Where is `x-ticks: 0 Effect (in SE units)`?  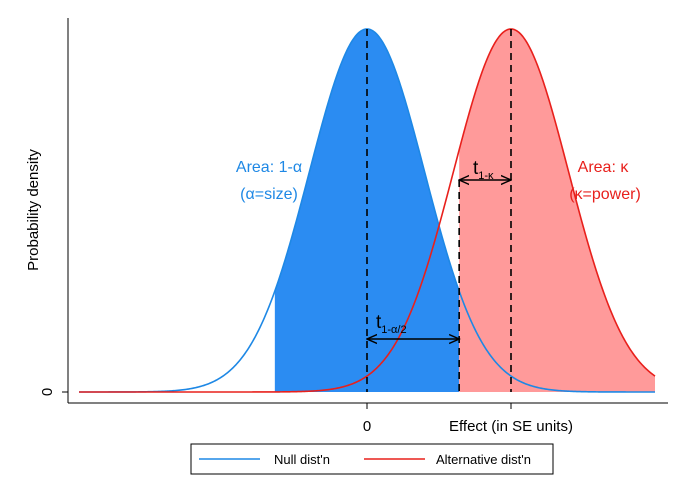
x-ticks: 0 Effect (in SE units) is located at coordinates (468, 419).